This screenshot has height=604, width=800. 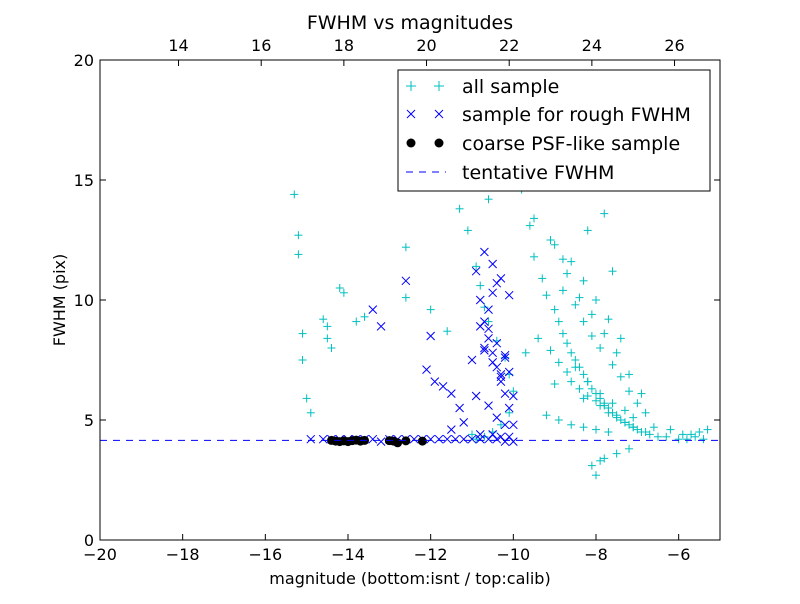 I want to click on legend-entry-all-sample: all sample, so click(x=482, y=87).